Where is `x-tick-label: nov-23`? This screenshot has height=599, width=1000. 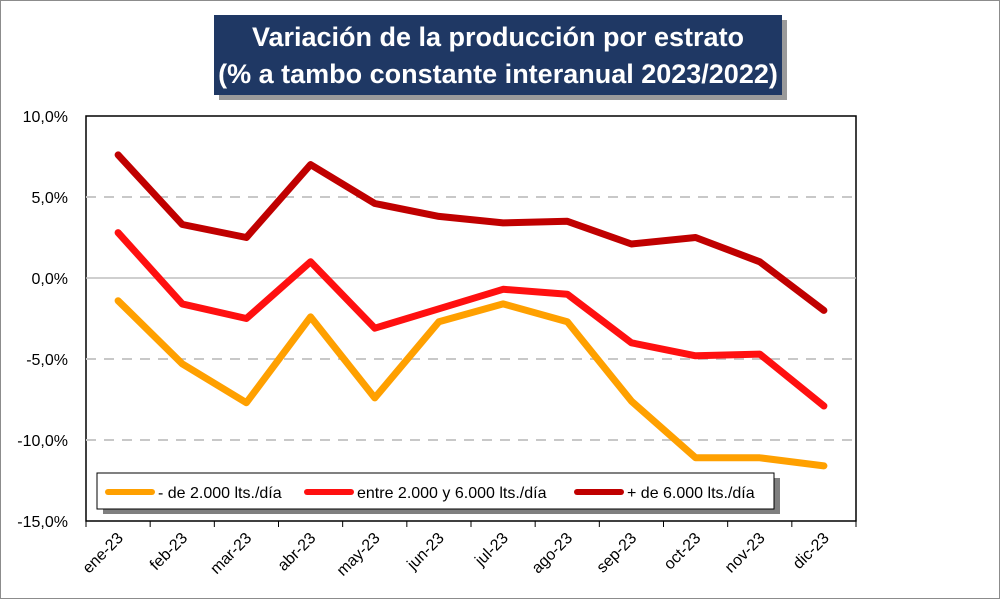
x-tick-label: nov-23 is located at coordinates (745, 553).